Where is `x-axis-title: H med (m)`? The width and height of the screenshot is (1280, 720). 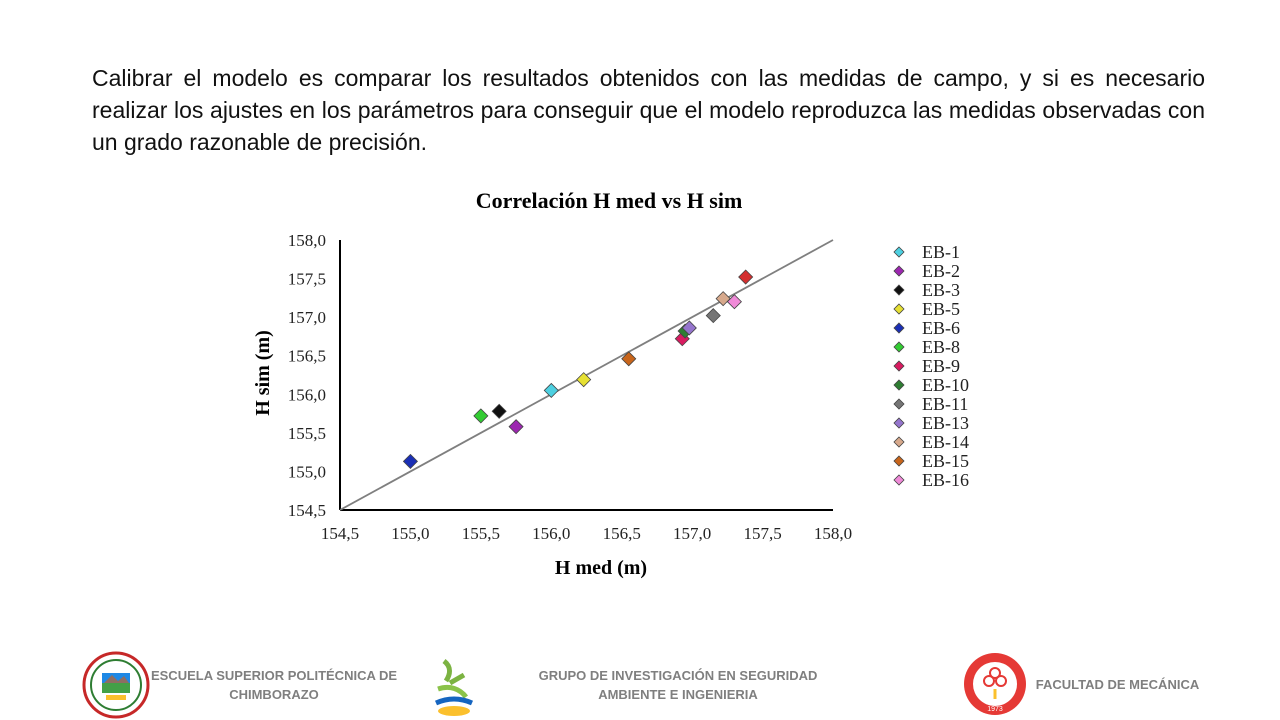 x-axis-title: H med (m) is located at coordinates (601, 568).